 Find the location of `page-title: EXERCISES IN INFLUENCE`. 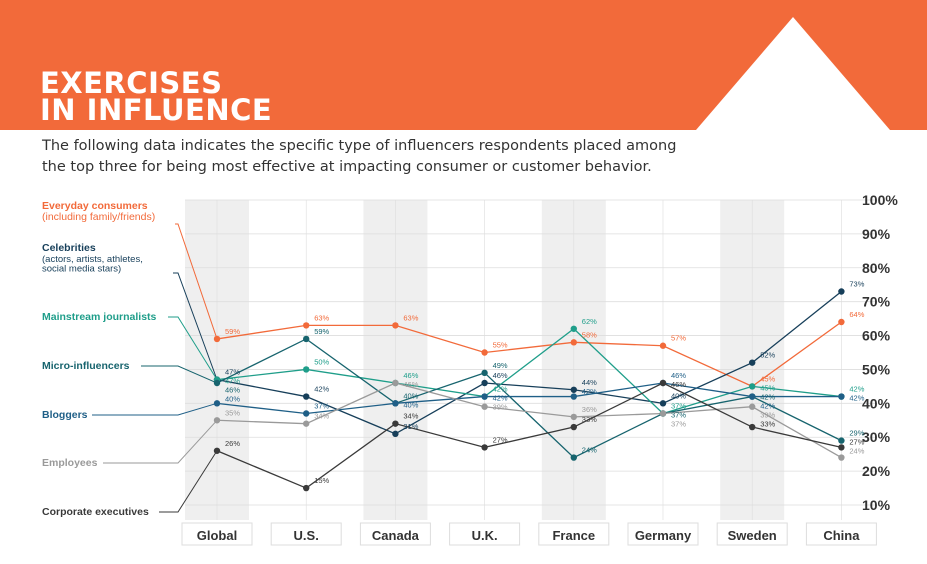

page-title: EXERCISES IN INFLUENCE is located at coordinates (156, 98).